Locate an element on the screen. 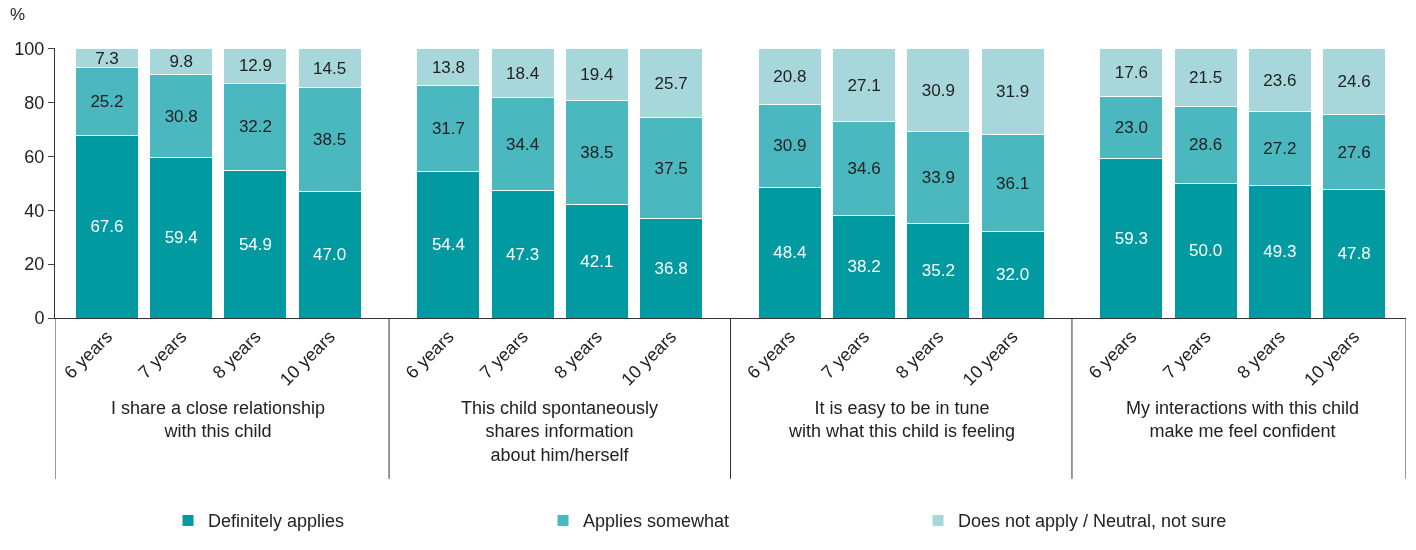 This screenshot has width=1416, height=550. data-label: 20.8 is located at coordinates (790, 76).